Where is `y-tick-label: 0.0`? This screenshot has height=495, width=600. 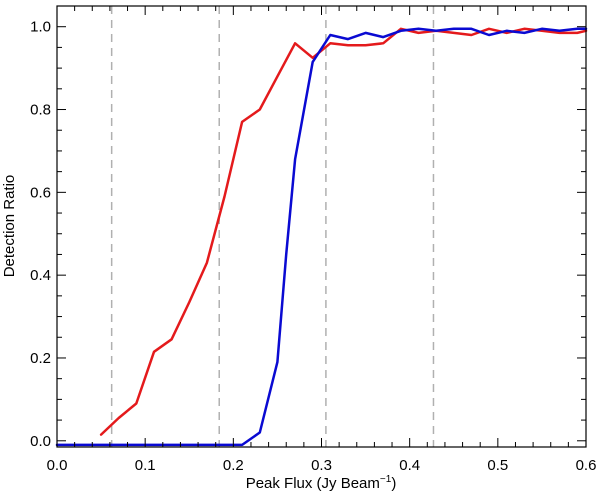
y-tick-label: 0.0 is located at coordinates (40, 441).